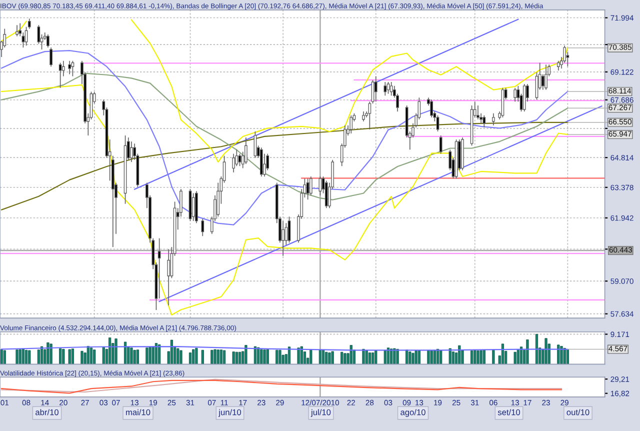 This screenshot has height=431, width=640. What do you see at coordinates (578, 412) in the screenshot?
I see `text: out/10` at bounding box center [578, 412].